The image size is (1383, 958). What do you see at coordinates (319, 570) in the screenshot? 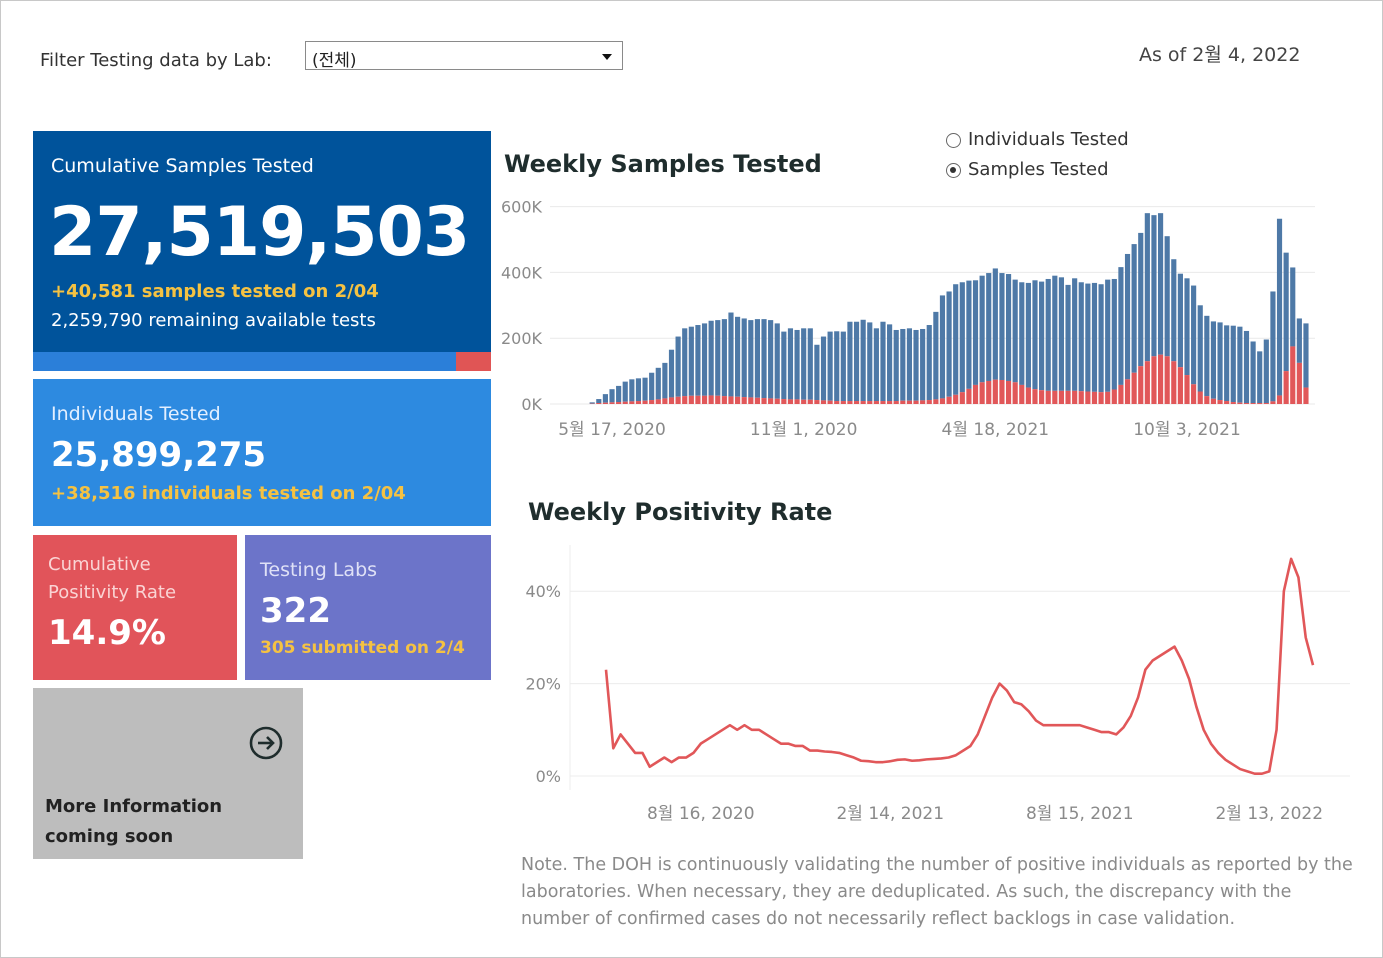
I see `testing-labs-title: Testing Labs` at bounding box center [319, 570].